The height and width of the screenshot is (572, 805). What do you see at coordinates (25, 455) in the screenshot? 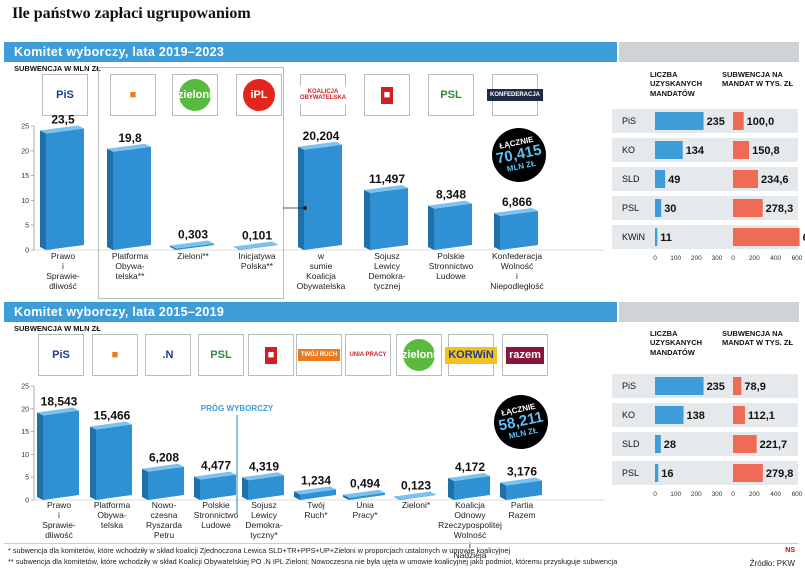
I see `c2-y-tick-label: 10` at bounding box center [25, 455].